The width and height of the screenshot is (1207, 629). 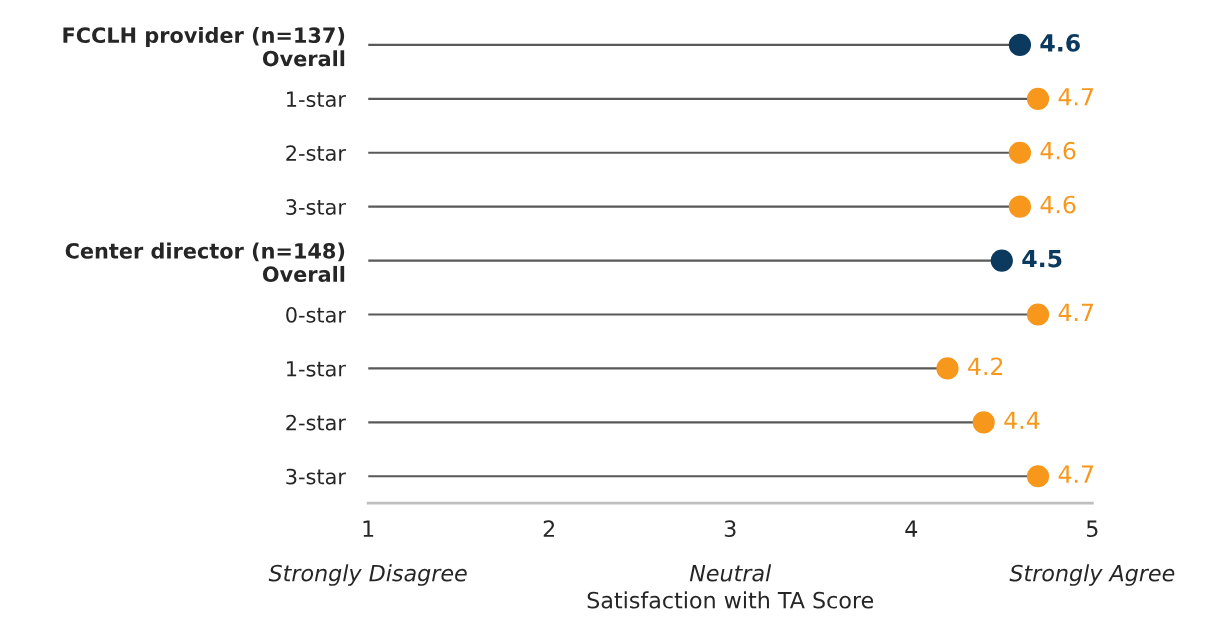 What do you see at coordinates (1042, 258) in the screenshot?
I see `data-label: 4.5` at bounding box center [1042, 258].